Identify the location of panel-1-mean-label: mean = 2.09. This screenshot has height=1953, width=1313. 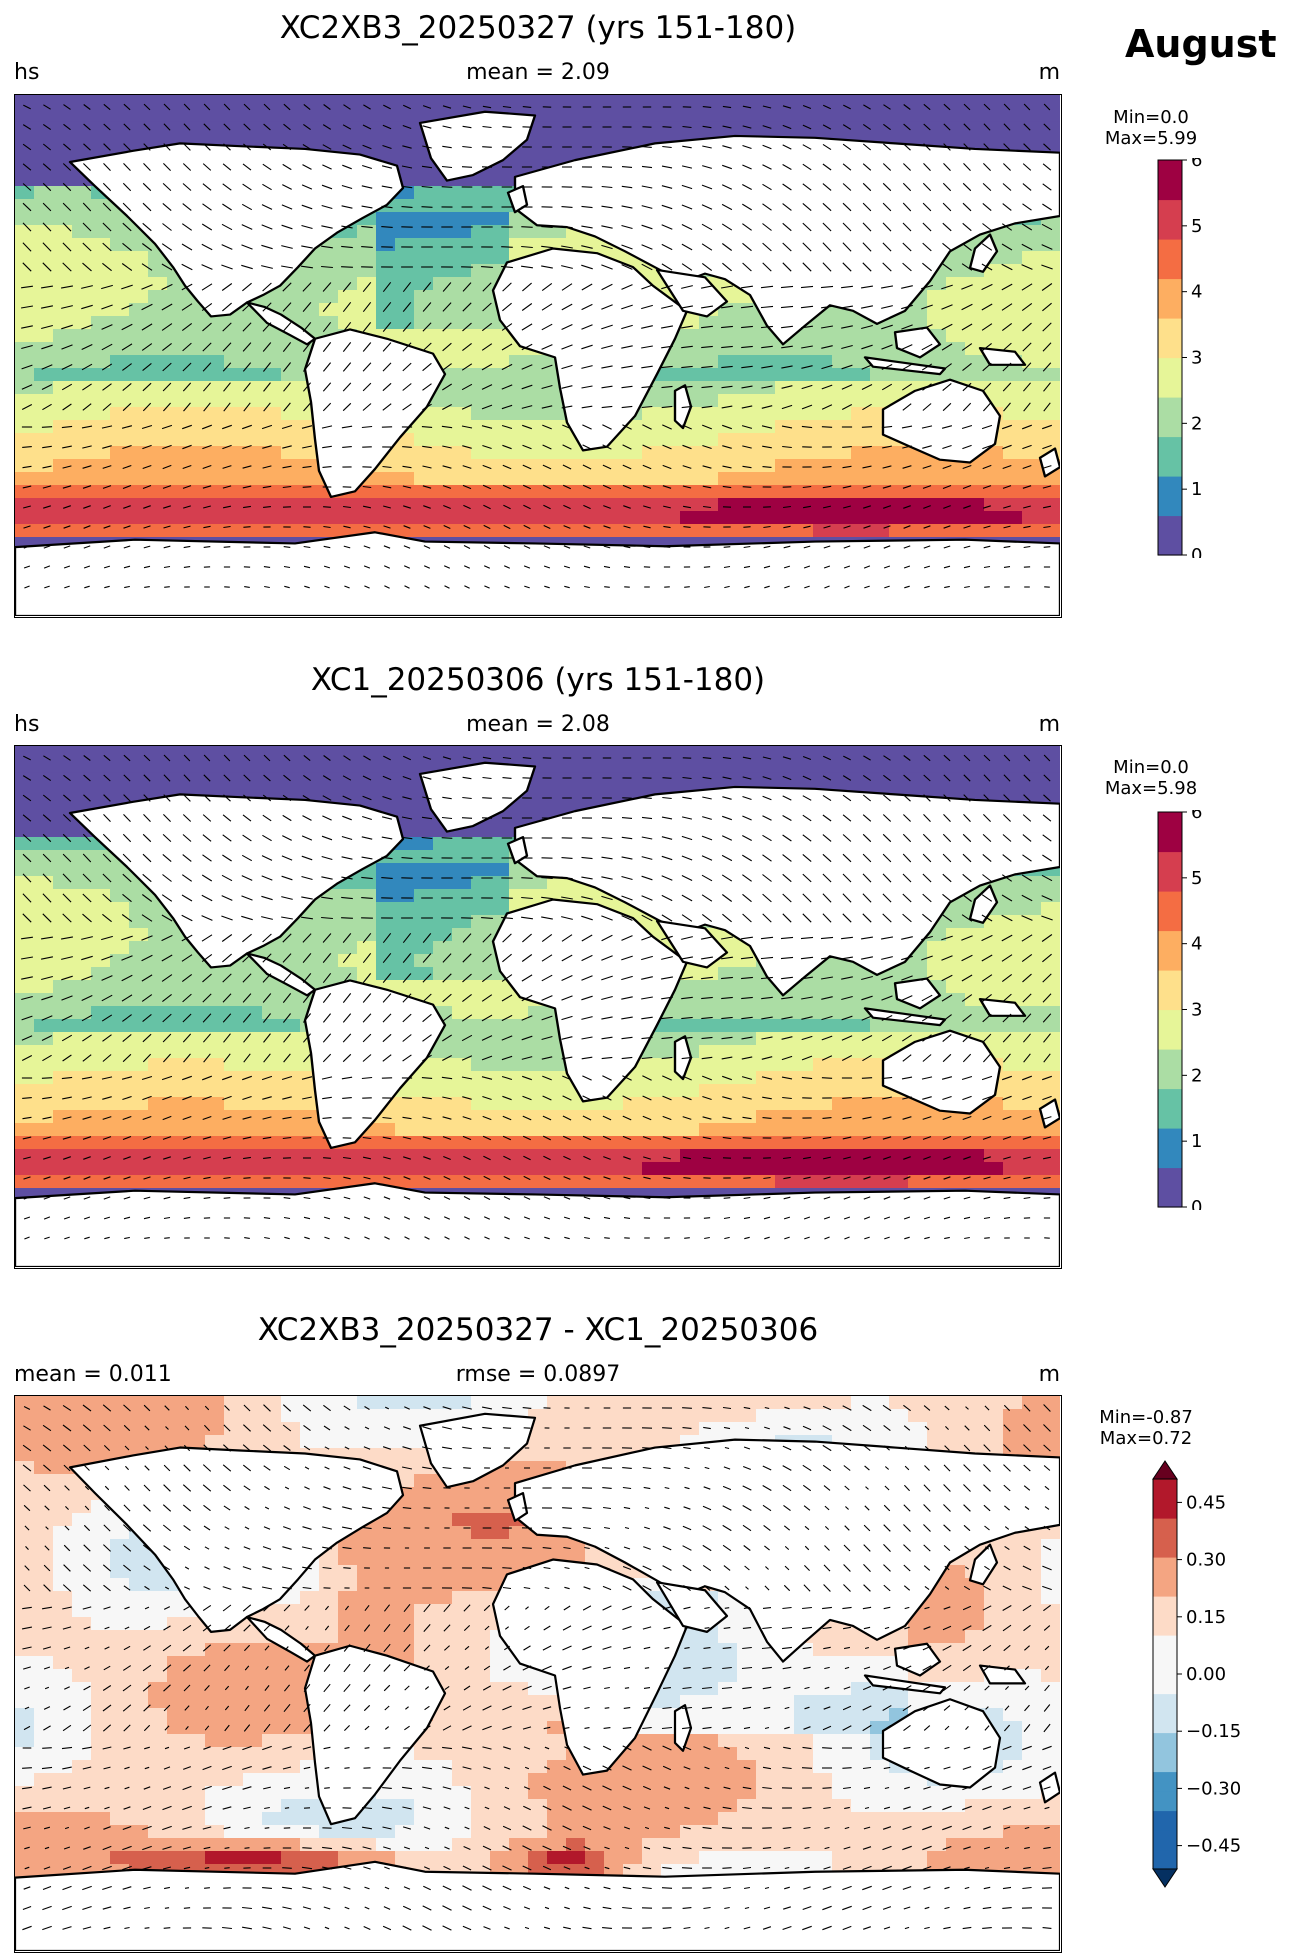
(538, 72).